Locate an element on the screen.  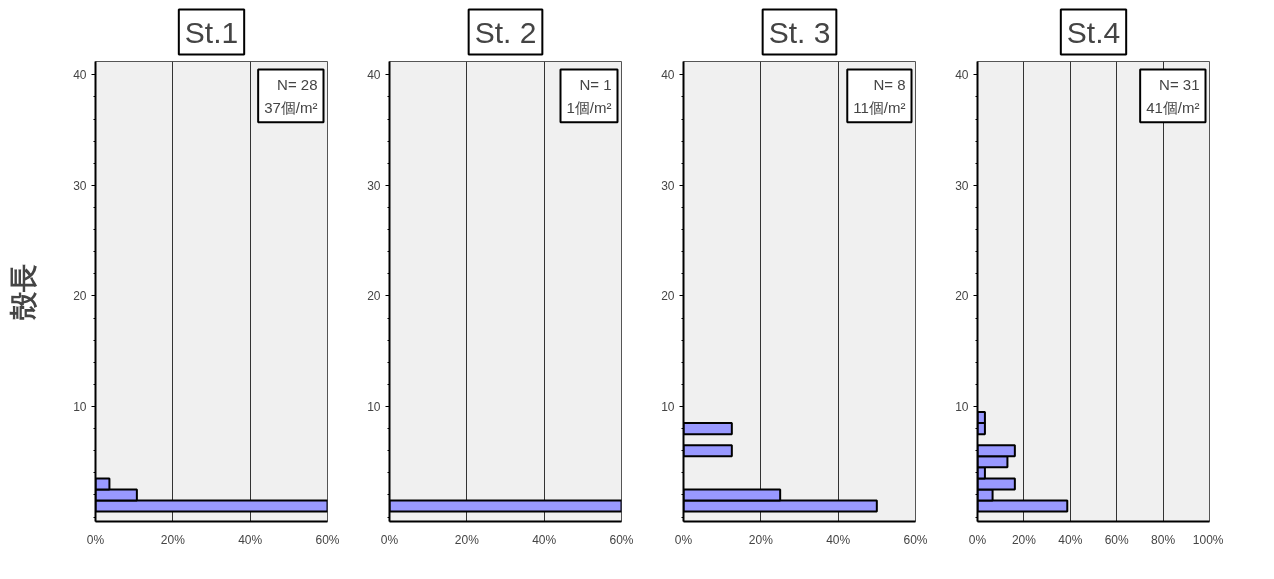
chart-title: St.4 is located at coordinates (1093, 32).